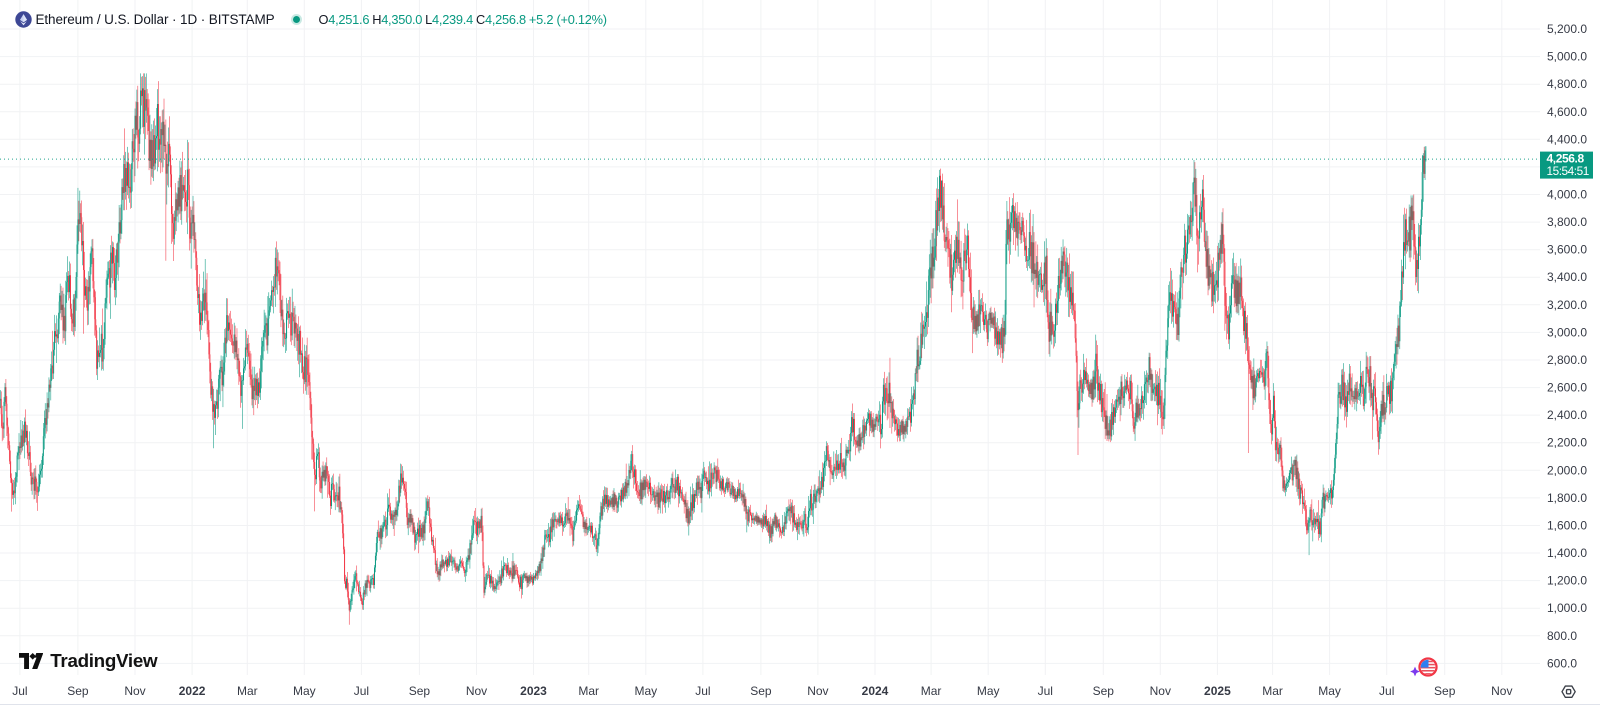 This screenshot has height=710, width=1600. What do you see at coordinates (1567, 526) in the screenshot?
I see `svg-text: 1,600.0` at bounding box center [1567, 526].